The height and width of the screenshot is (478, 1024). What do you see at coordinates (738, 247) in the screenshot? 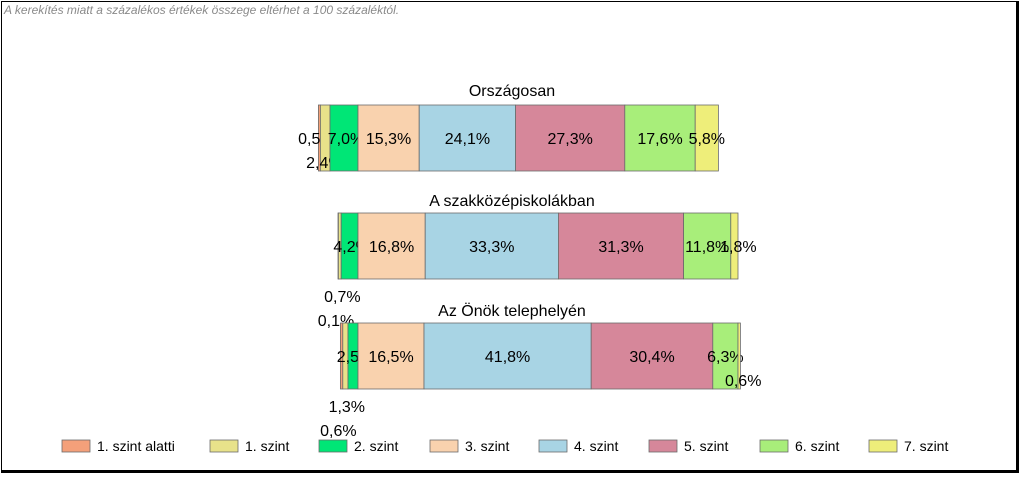
I see `data-label: 1,8%` at bounding box center [738, 247].